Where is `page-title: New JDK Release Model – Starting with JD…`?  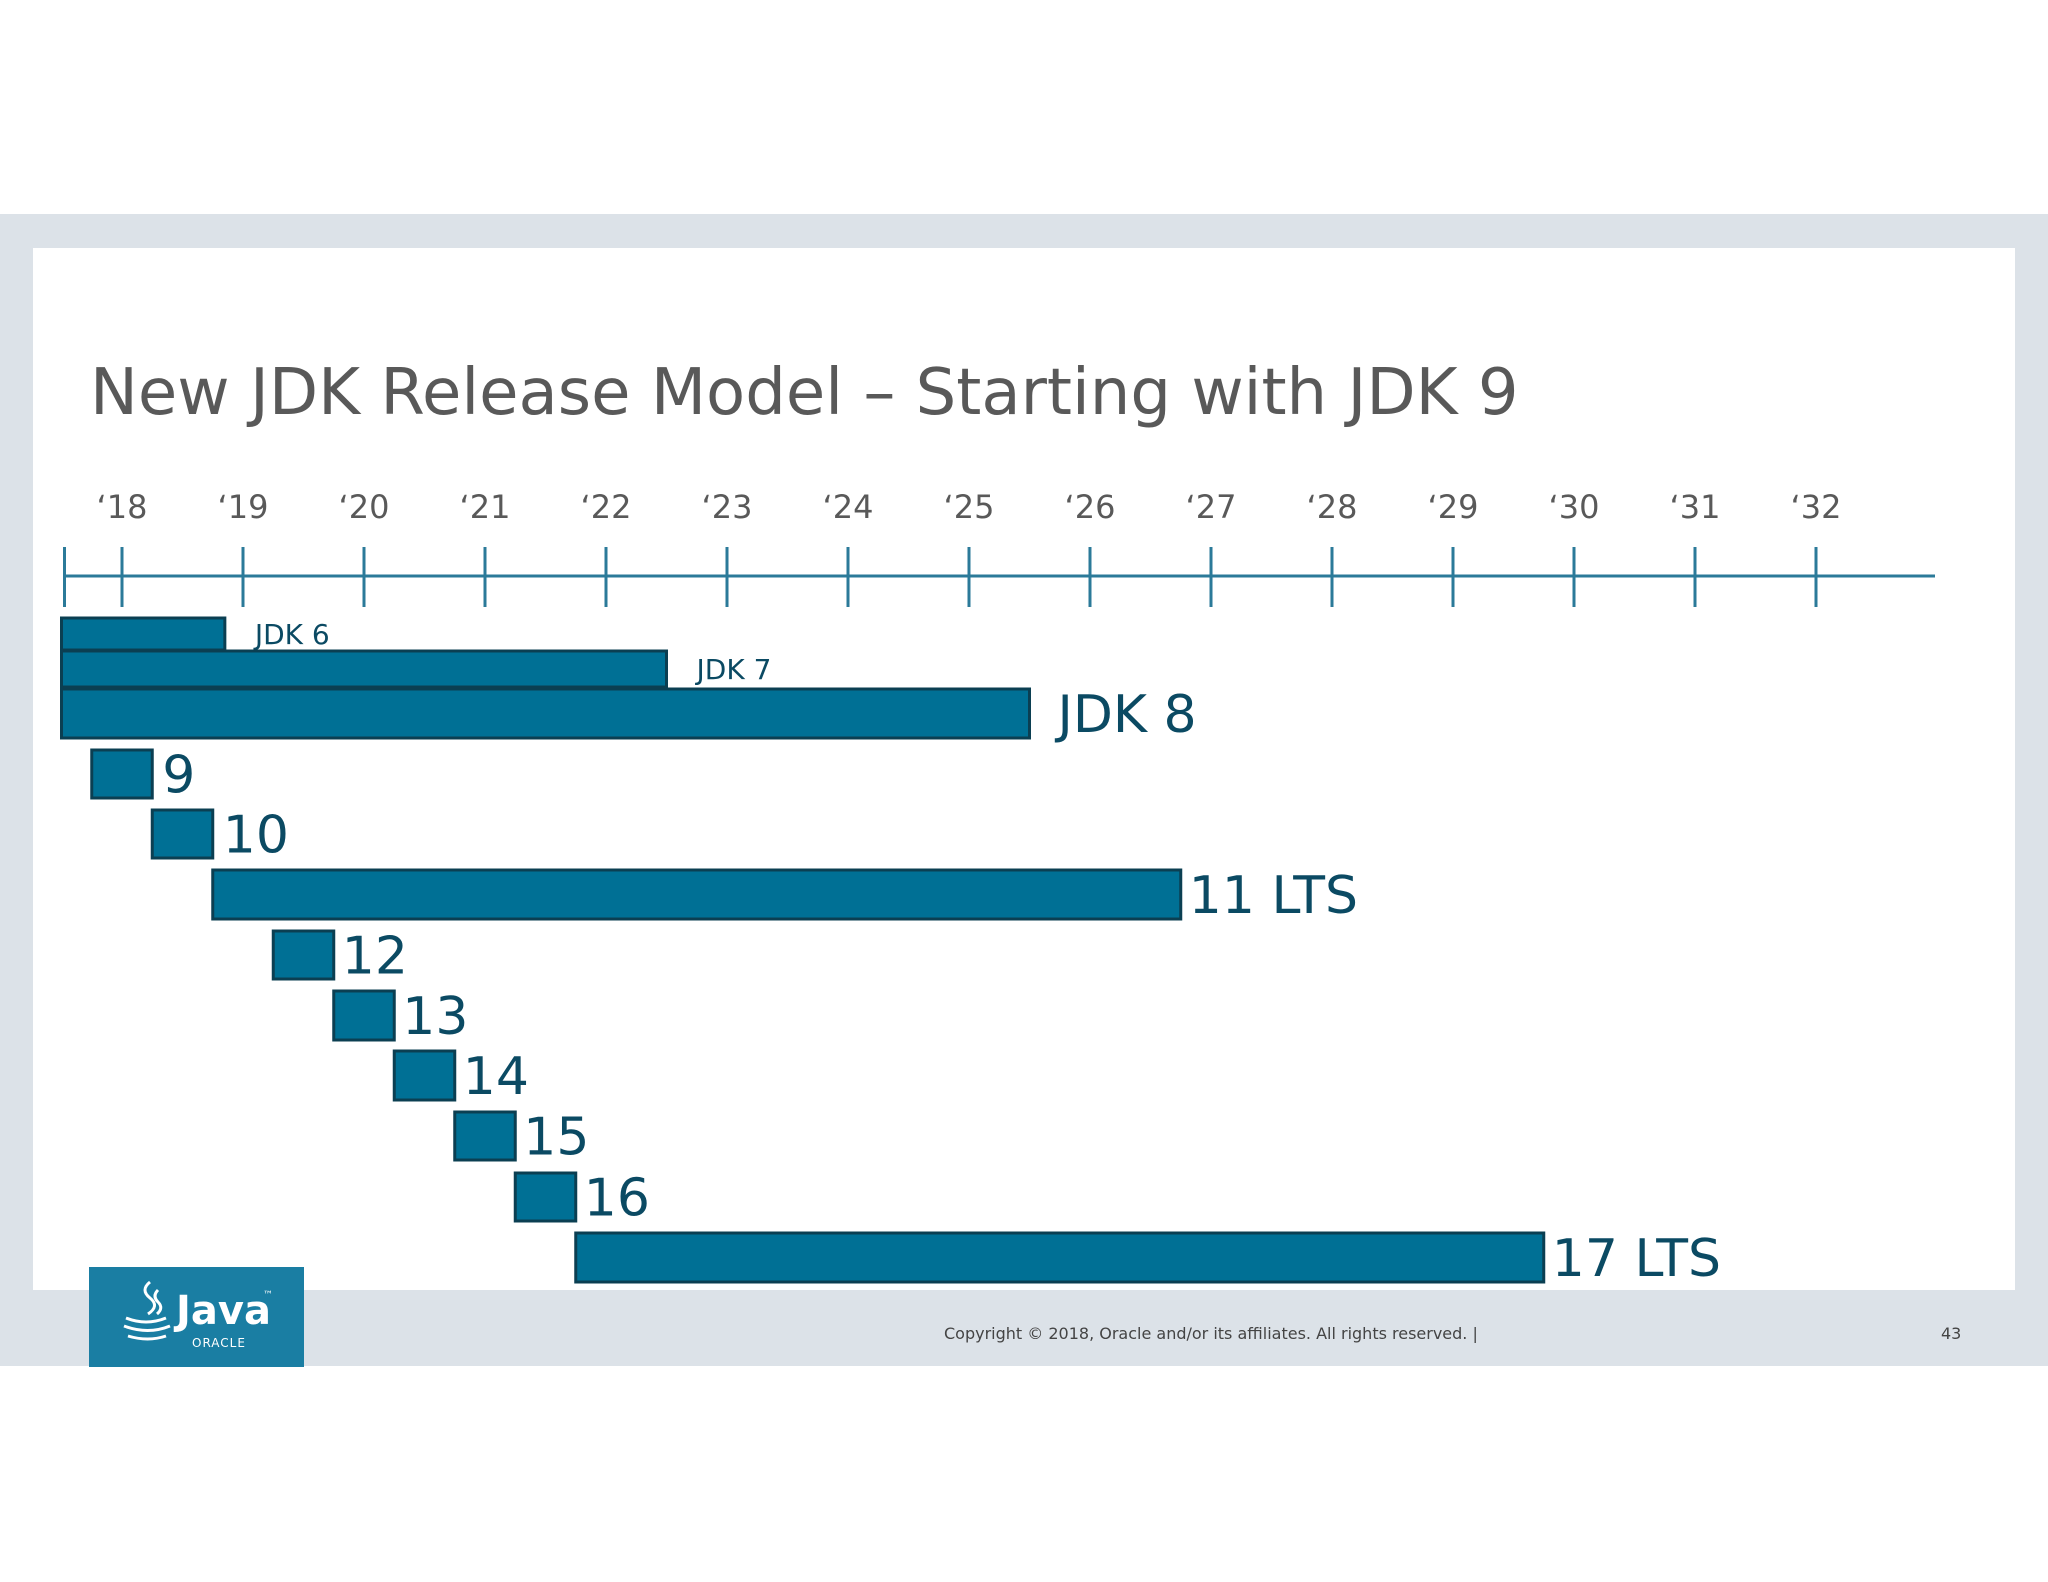 page-title: New JDK Release Model – Starting with JD… is located at coordinates (804, 393).